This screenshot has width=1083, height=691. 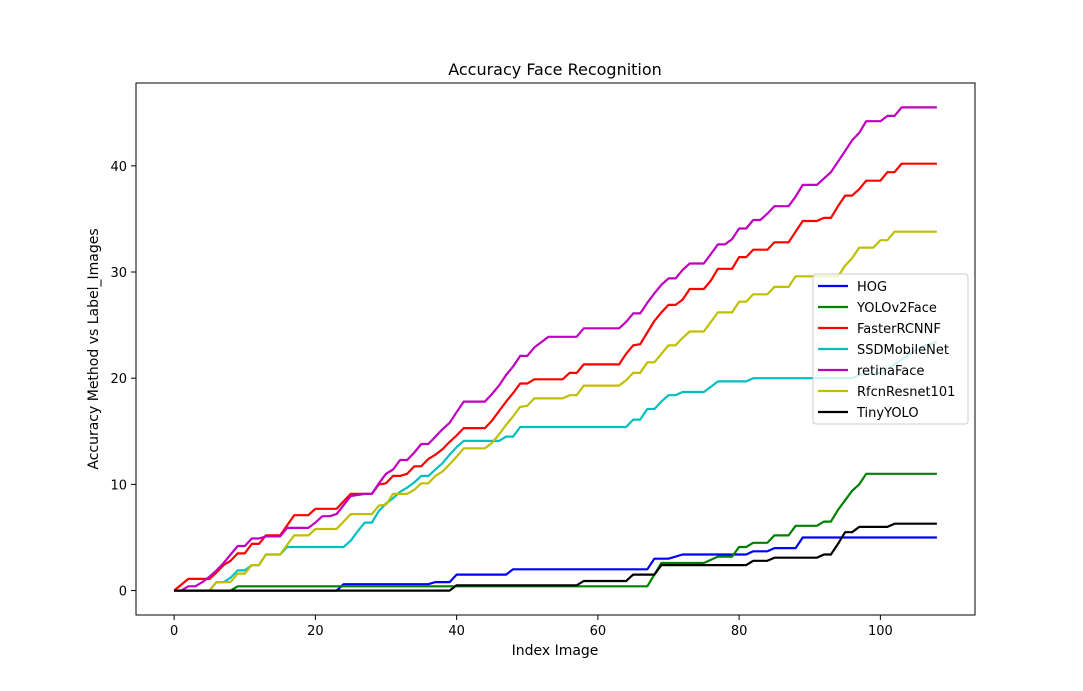 What do you see at coordinates (94, 348) in the screenshot?
I see `y-axis-label: Accuracy Method vs Label_Images` at bounding box center [94, 348].